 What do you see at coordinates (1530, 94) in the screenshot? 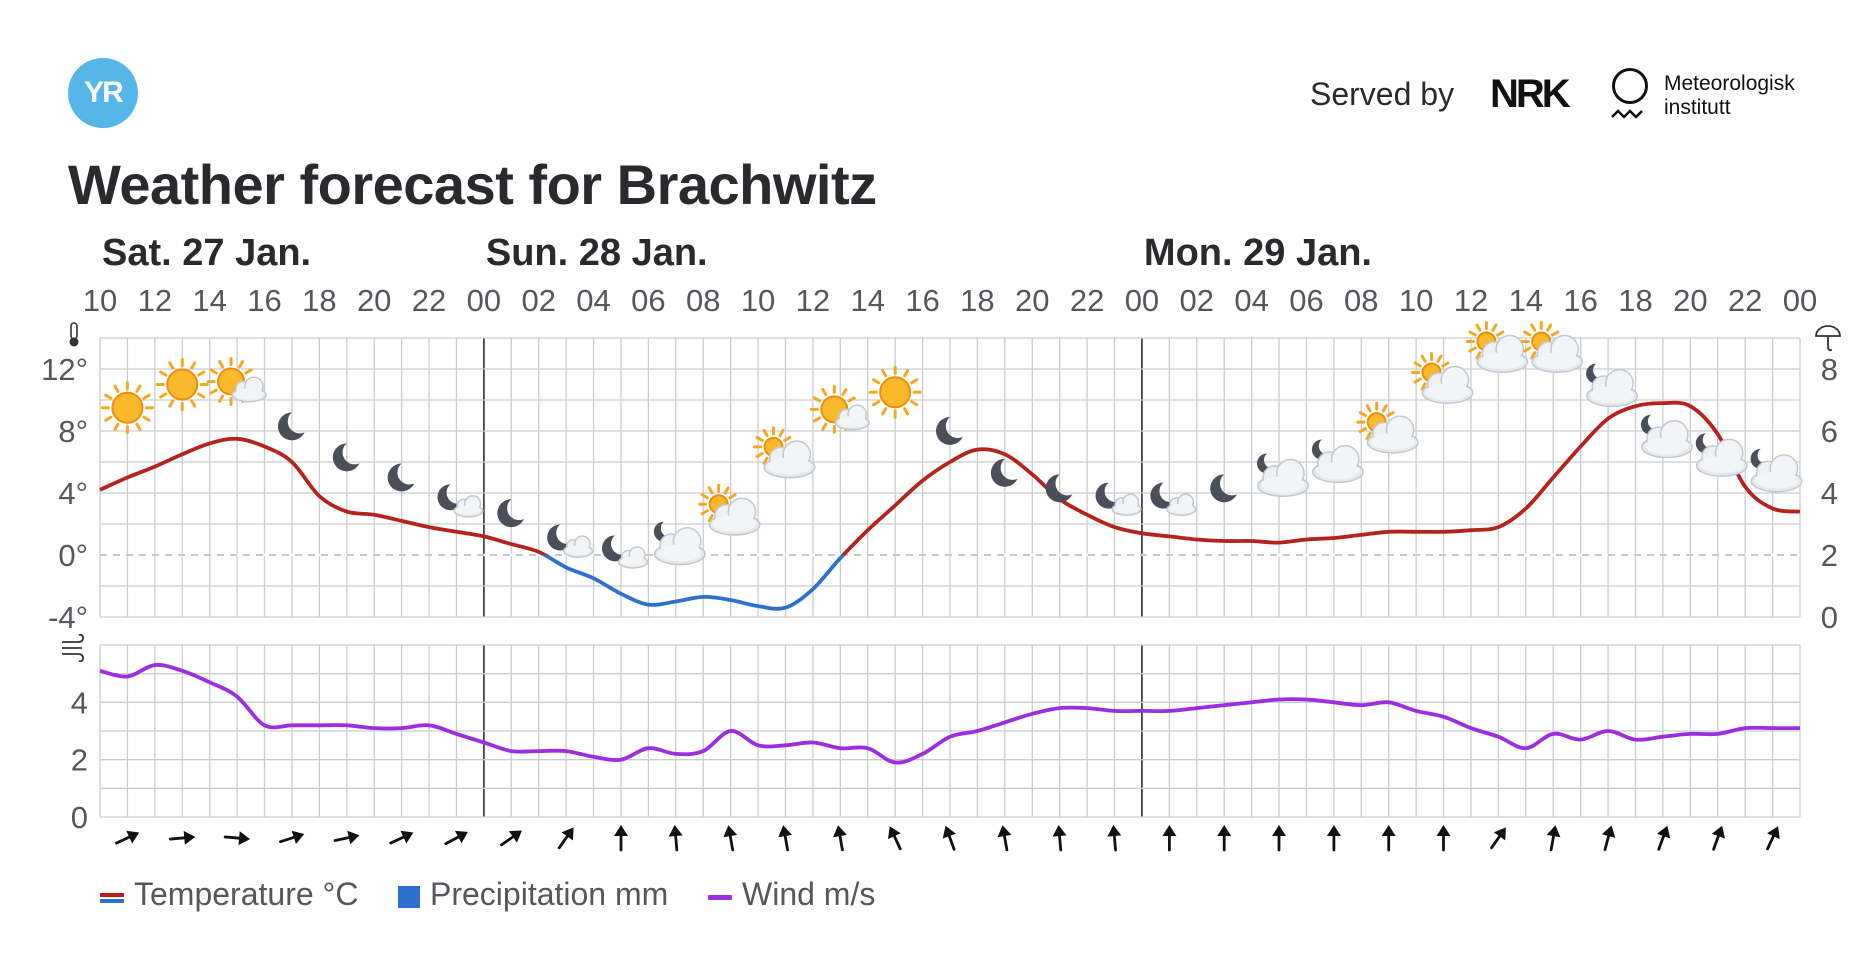
I see `nrk-logo: NRK` at bounding box center [1530, 94].